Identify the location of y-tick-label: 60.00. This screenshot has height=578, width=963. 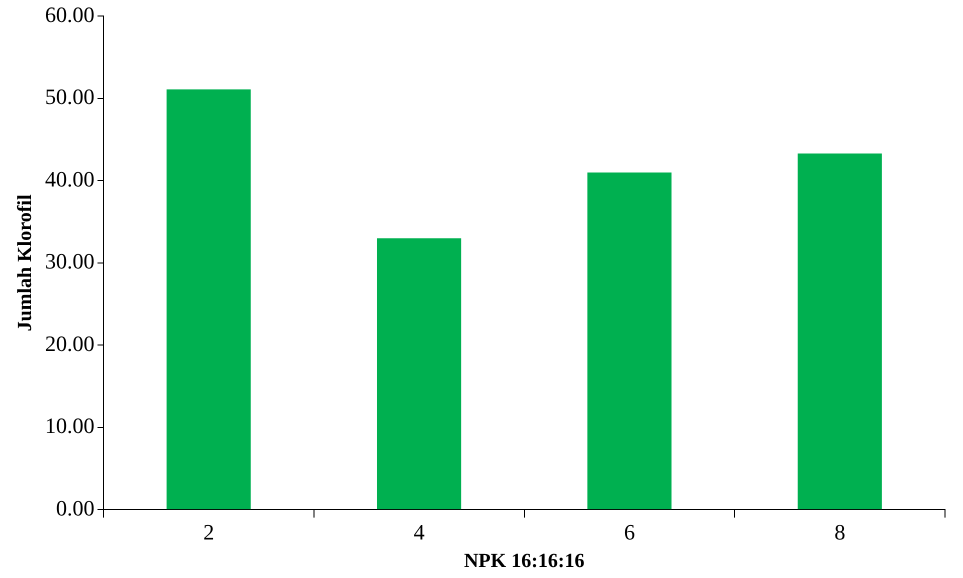
(69, 14).